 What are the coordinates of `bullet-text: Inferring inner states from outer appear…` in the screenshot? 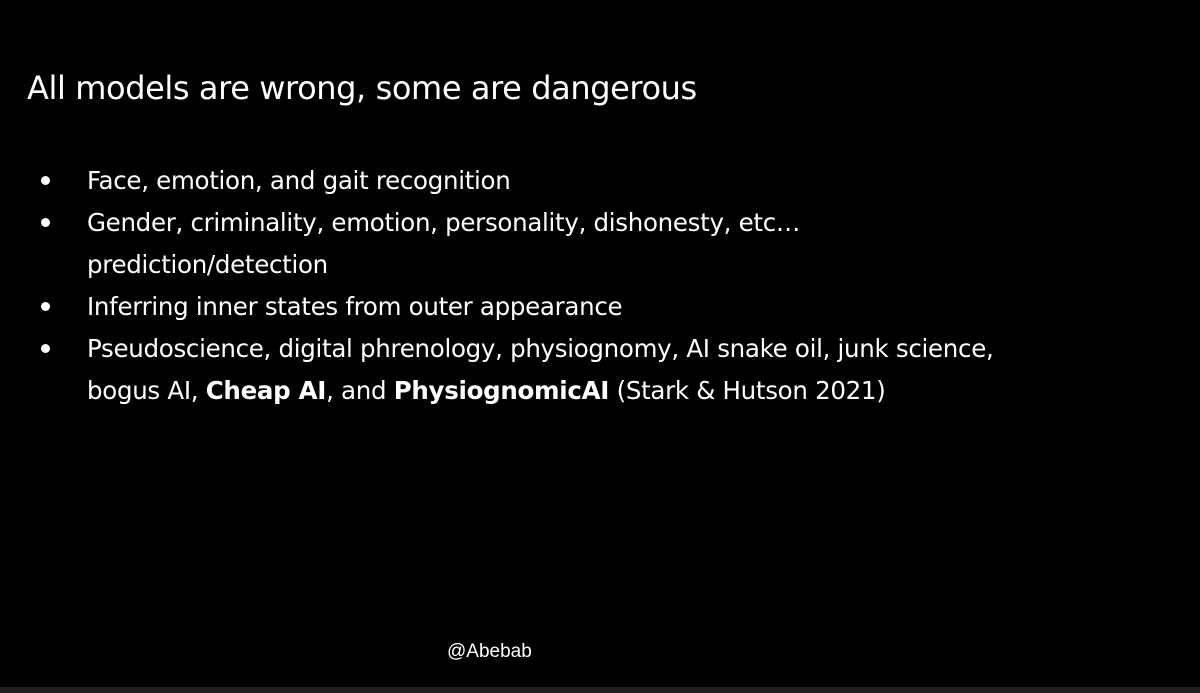 It's located at (355, 306).